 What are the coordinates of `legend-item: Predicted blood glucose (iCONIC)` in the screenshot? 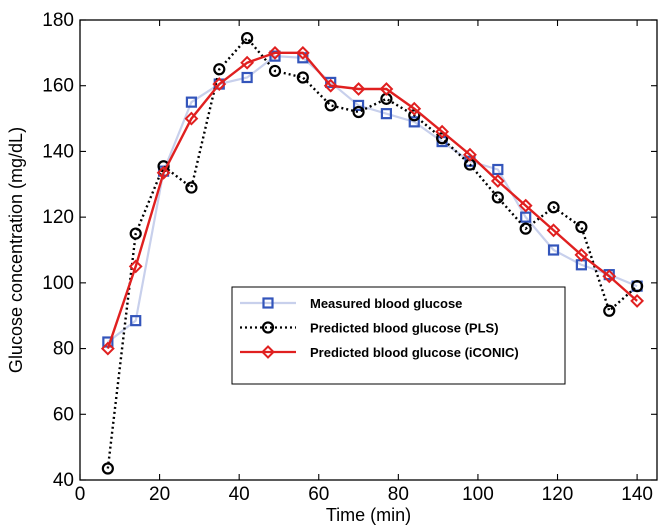 It's located at (379, 352).